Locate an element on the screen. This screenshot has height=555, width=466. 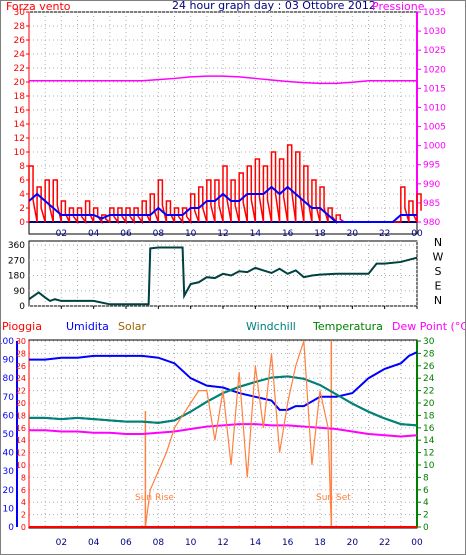
dir-tick-label: 0 is located at coordinates (22, 307).